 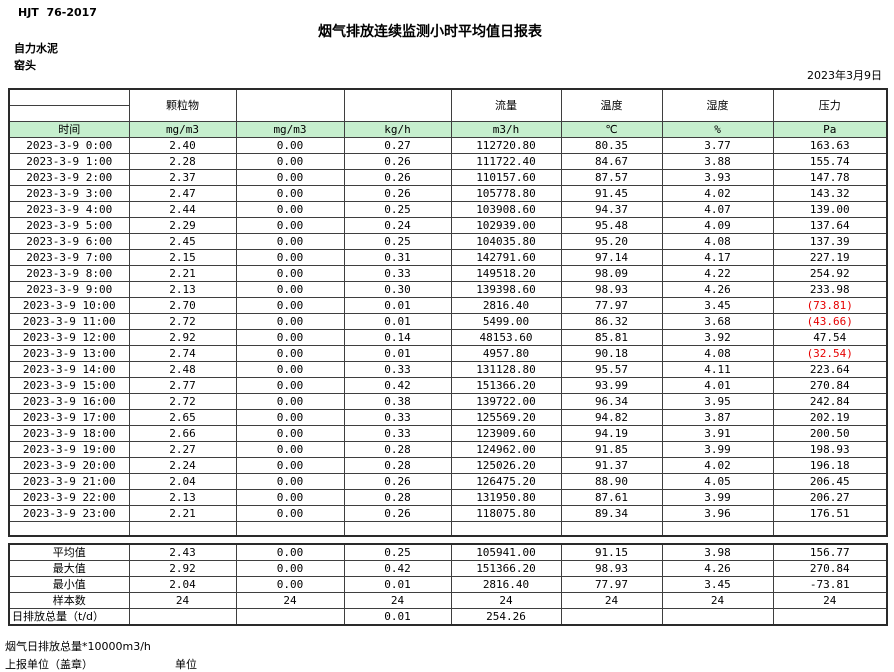 I want to click on value-cell: 2.72, so click(x=182, y=401).